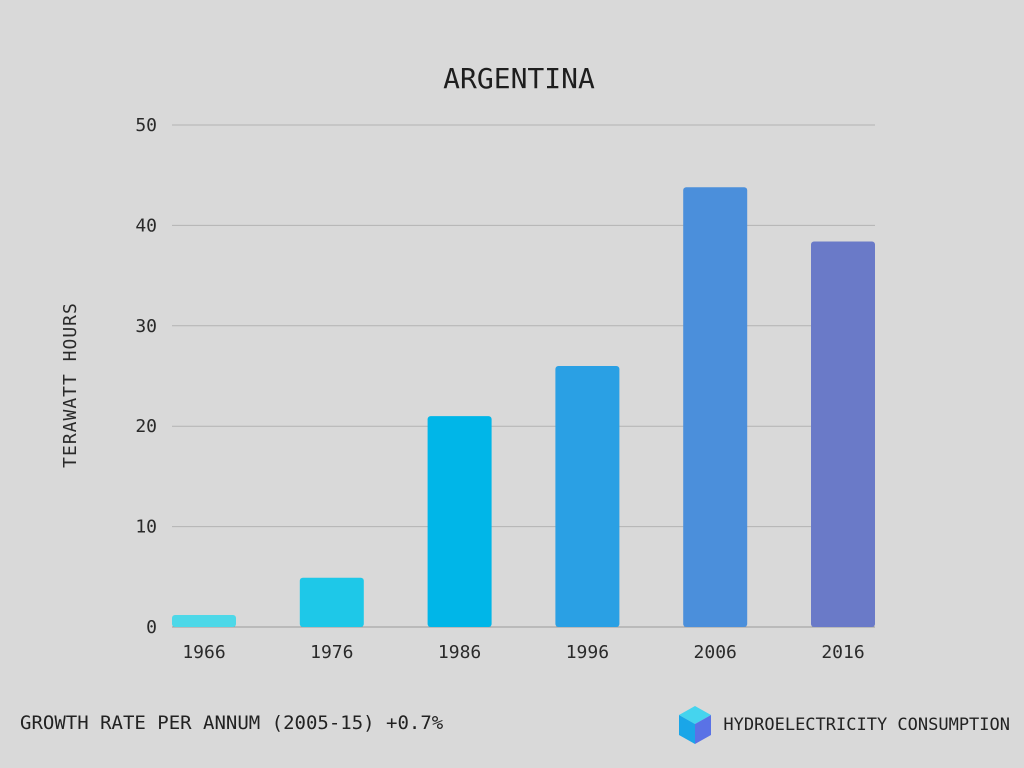 This screenshot has width=1024, height=768. Describe the element at coordinates (842, 652) in the screenshot. I see `x-tick-label: 2016` at that location.